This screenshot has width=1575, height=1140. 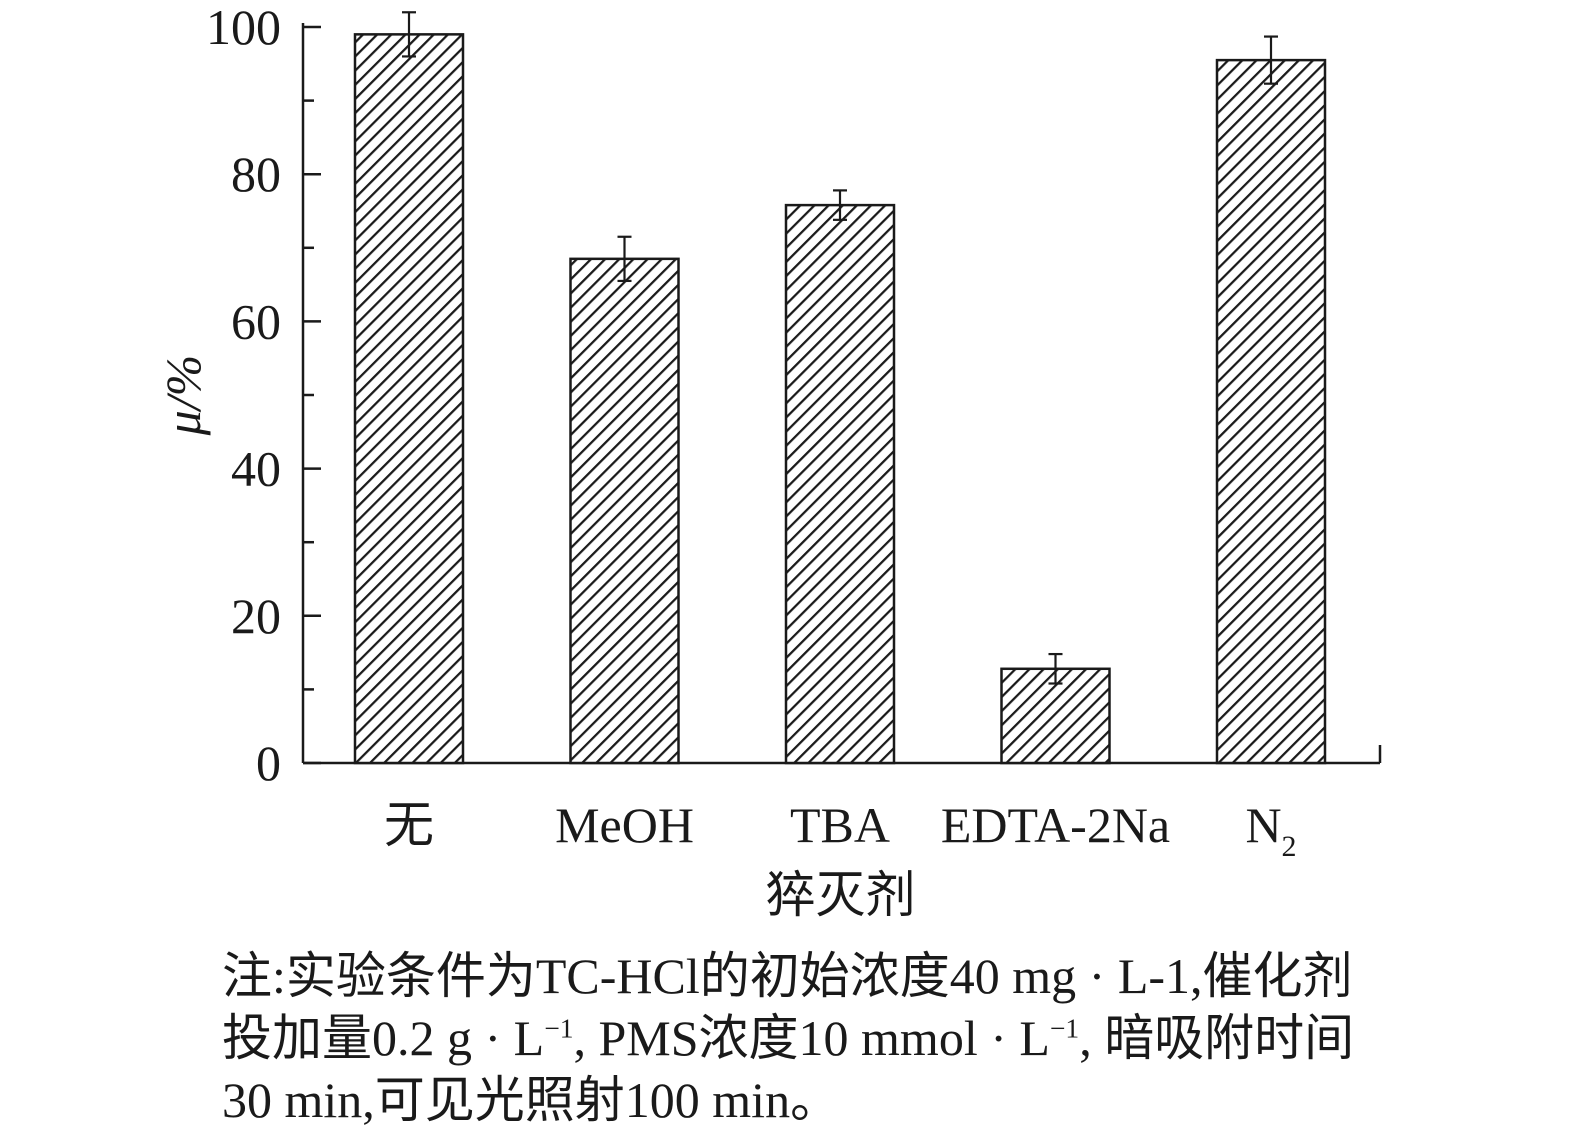 What do you see at coordinates (559, 1028) in the screenshot?
I see `note-superscript-1: −1` at bounding box center [559, 1028].